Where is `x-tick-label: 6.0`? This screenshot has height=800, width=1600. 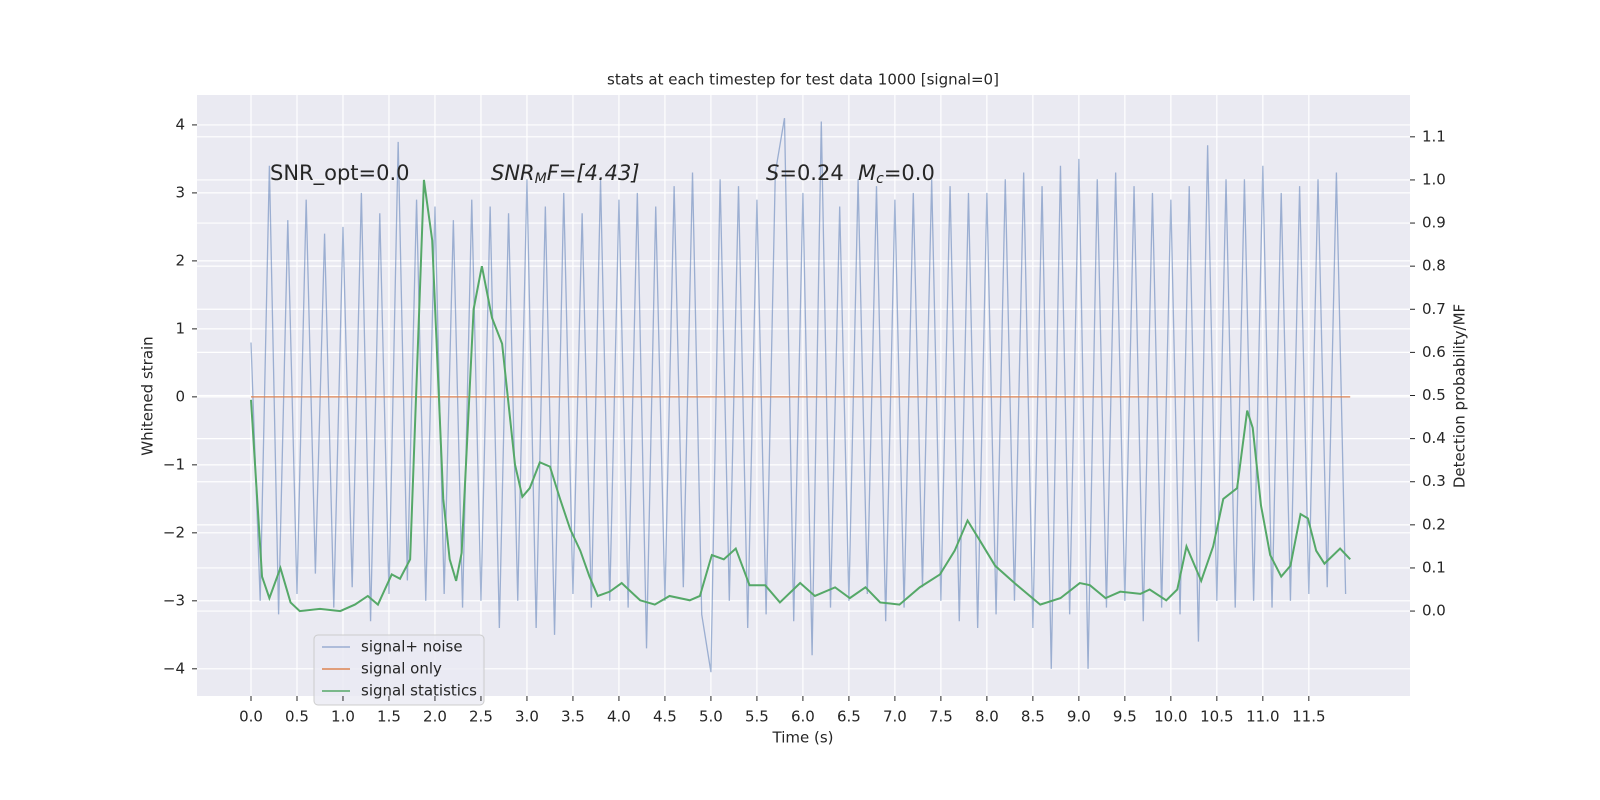
x-tick-label: 6.0 is located at coordinates (803, 717).